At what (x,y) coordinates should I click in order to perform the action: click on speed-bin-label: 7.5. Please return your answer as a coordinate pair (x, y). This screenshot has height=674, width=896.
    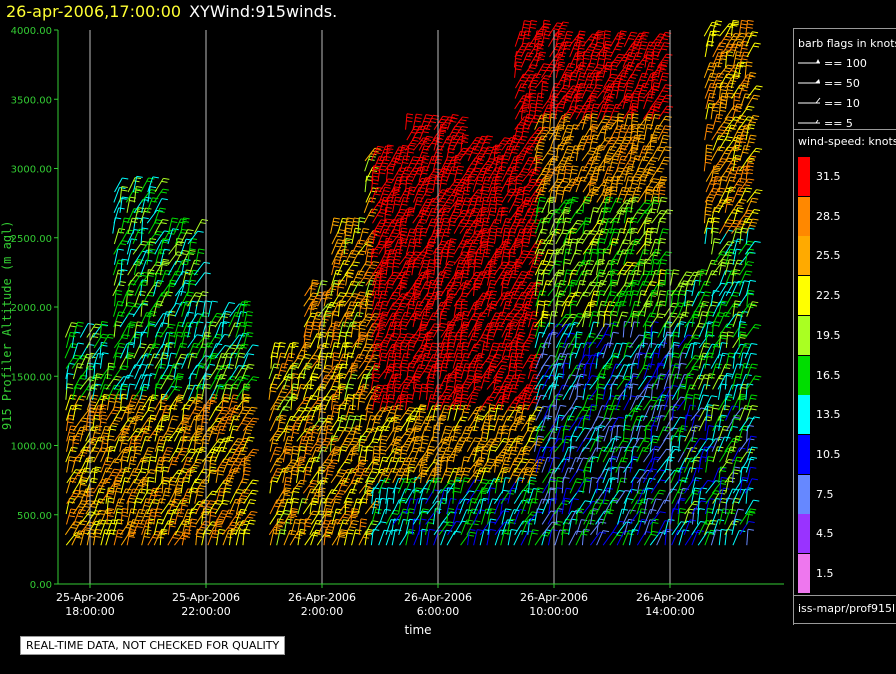
    Looking at the image, I should click on (825, 494).